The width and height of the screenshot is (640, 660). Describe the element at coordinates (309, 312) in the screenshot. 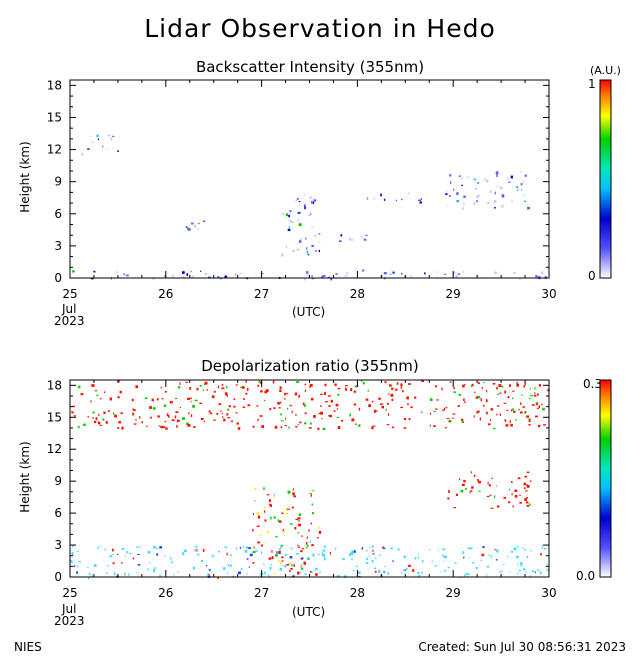

I see `x-axis-label-backscatter: (UTC)` at that location.